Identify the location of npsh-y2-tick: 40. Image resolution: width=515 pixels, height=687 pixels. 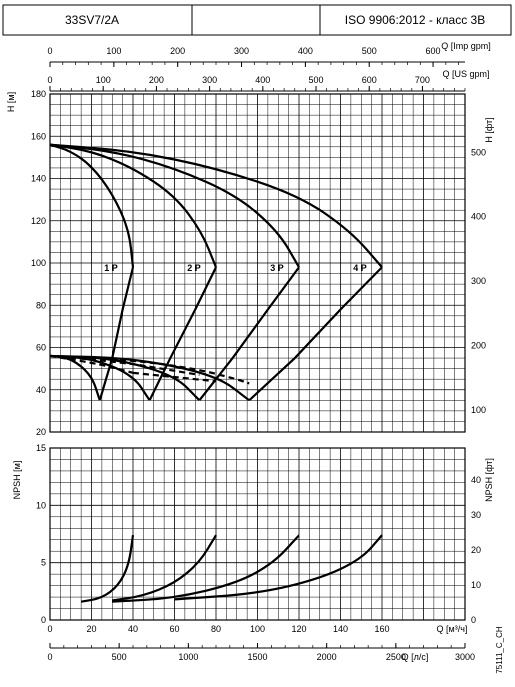
(476, 480).